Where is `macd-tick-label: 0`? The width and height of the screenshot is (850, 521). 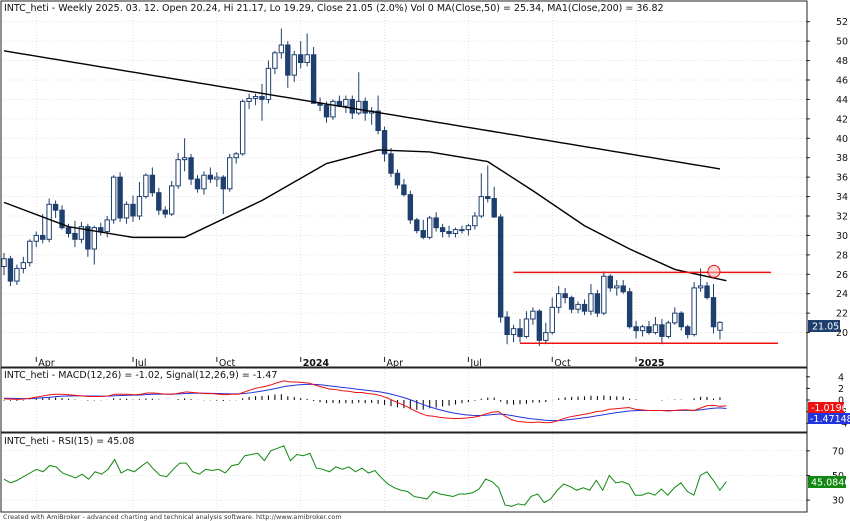
macd-tick-label: 0 is located at coordinates (841, 401).